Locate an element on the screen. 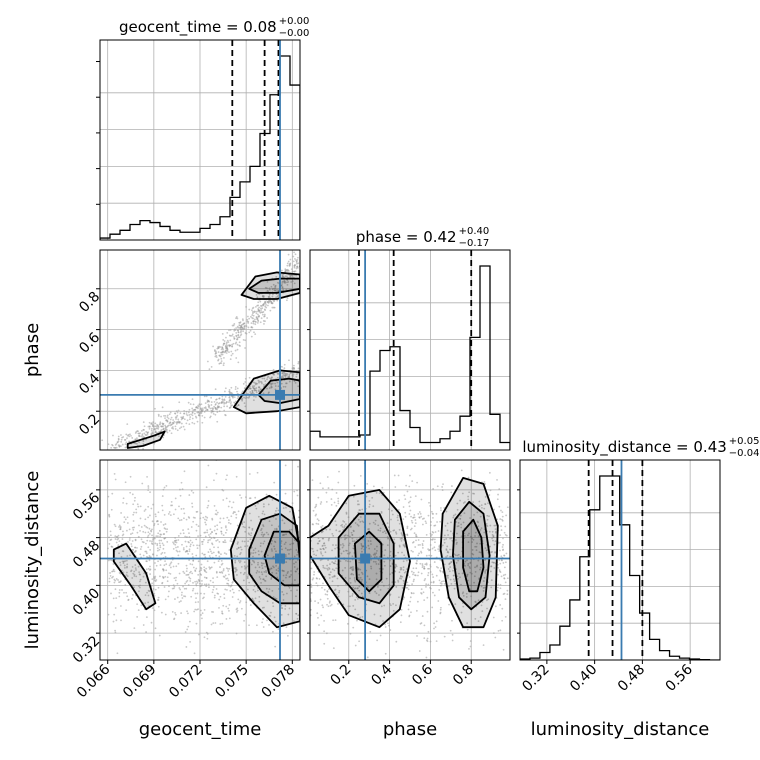 Image resolution: width=760 pixels, height=760 pixels. truth-marker is located at coordinates (280, 558).